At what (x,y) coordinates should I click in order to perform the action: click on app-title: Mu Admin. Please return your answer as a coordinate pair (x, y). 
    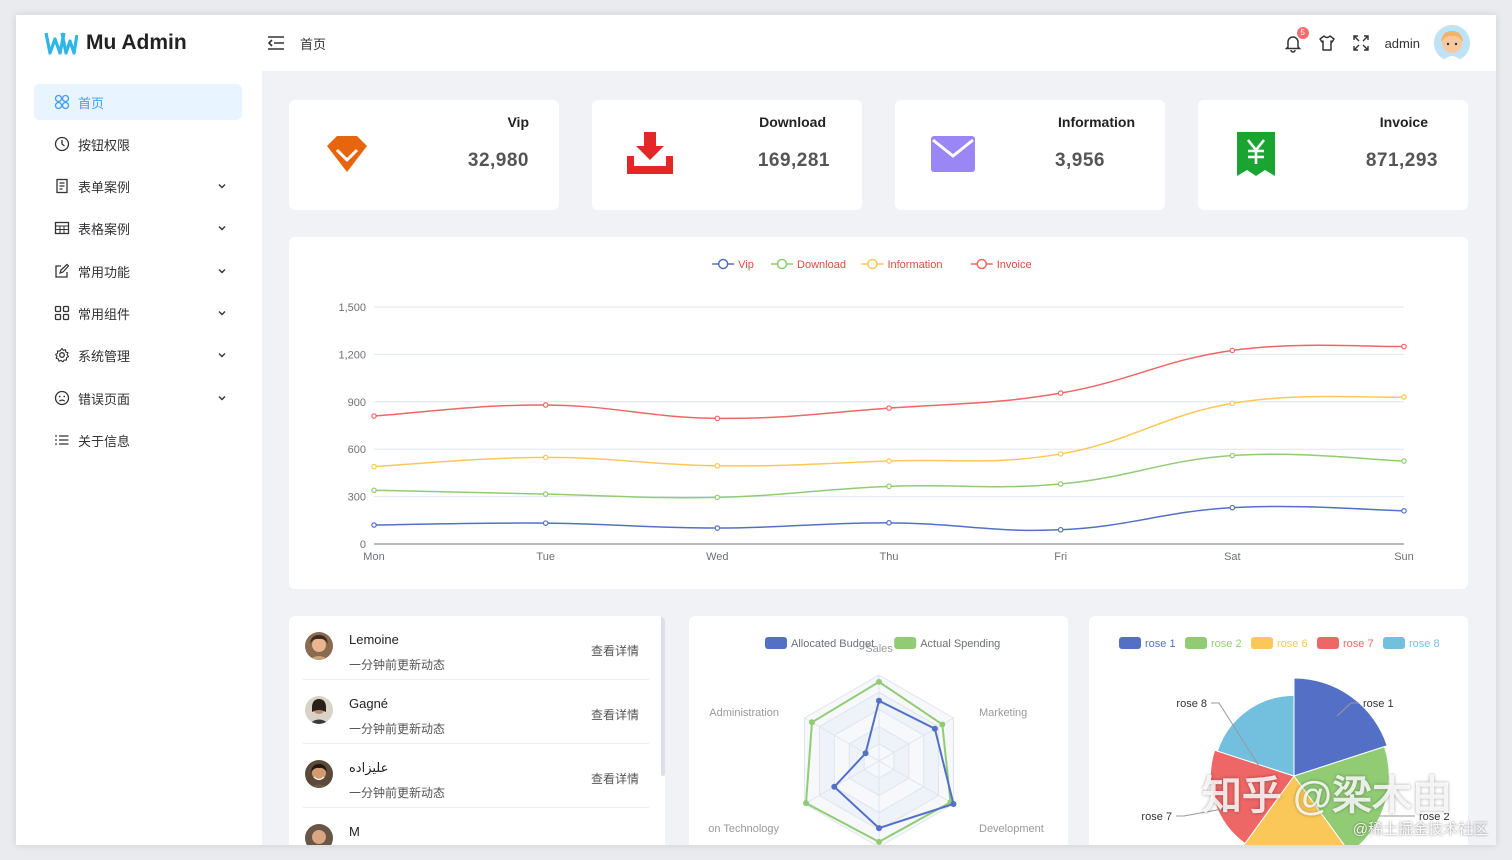
    Looking at the image, I should click on (136, 42).